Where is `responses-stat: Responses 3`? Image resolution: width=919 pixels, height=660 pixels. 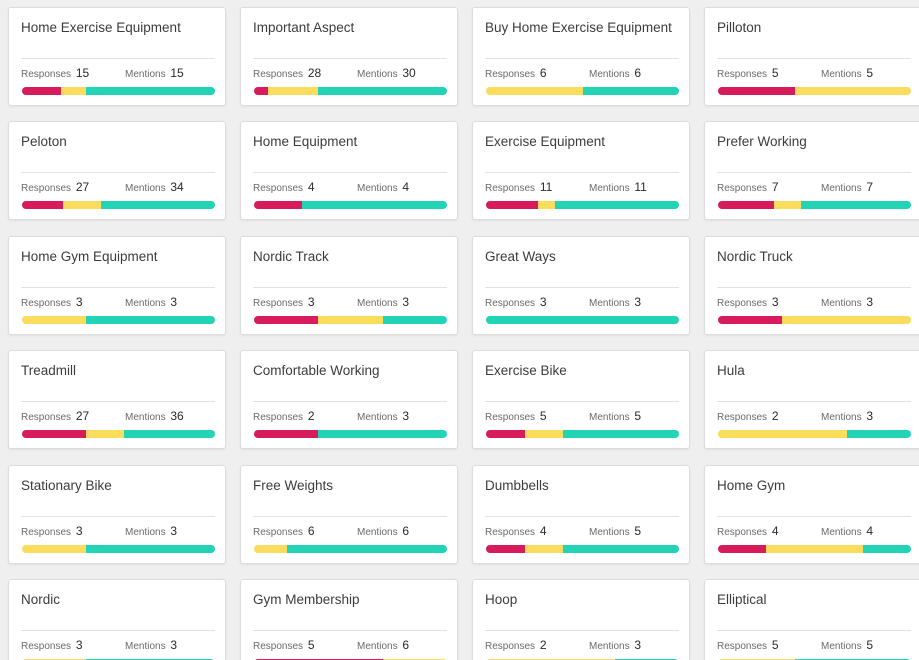
responses-stat: Responses 3 is located at coordinates (284, 302).